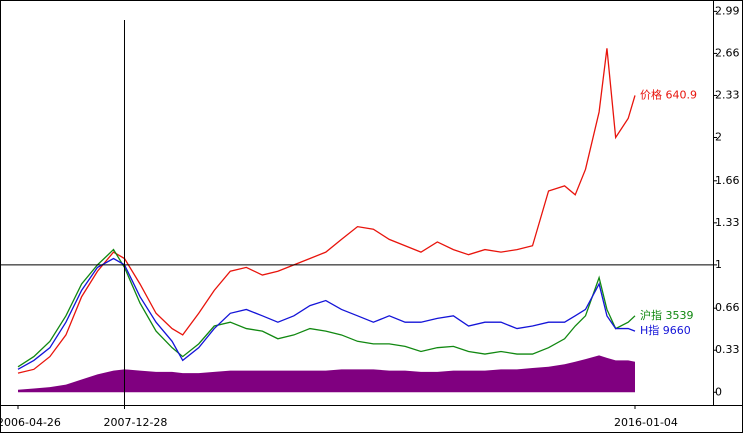  Describe the element at coordinates (727, 349) in the screenshot. I see `y-tick-label: 0.33` at that location.